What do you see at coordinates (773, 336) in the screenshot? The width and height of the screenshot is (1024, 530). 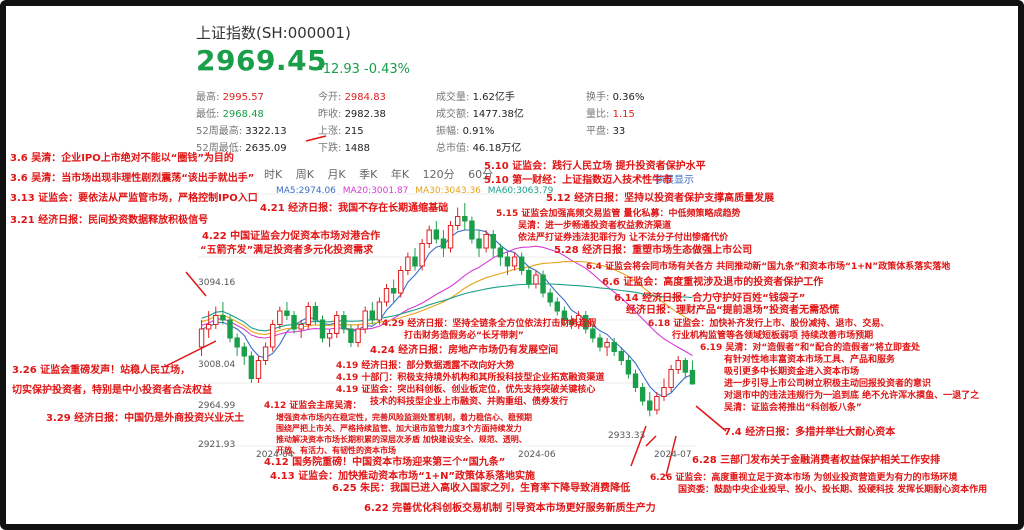 I see `annotation: 行业机构监管等各领域短板弱项 持续改善市场预期` at bounding box center [773, 336].